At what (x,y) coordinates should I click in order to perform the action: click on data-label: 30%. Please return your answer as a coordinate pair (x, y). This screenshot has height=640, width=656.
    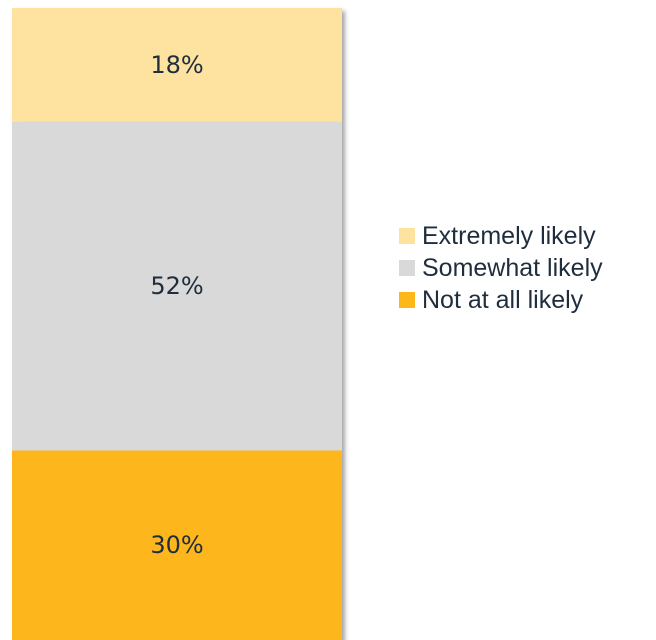
    Looking at the image, I should click on (176, 545).